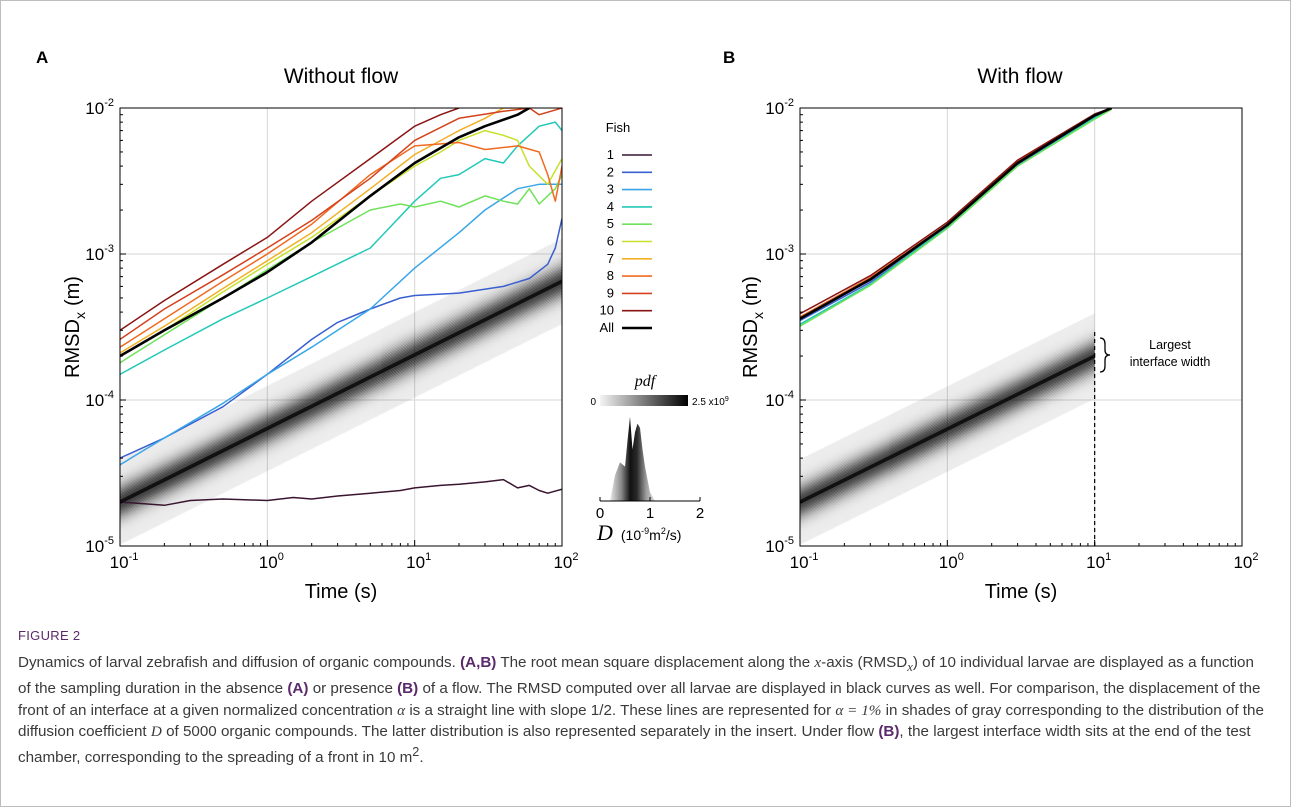 This screenshot has height=807, width=1291. Describe the element at coordinates (610, 223) in the screenshot. I see `legend-label-5: 5` at that location.